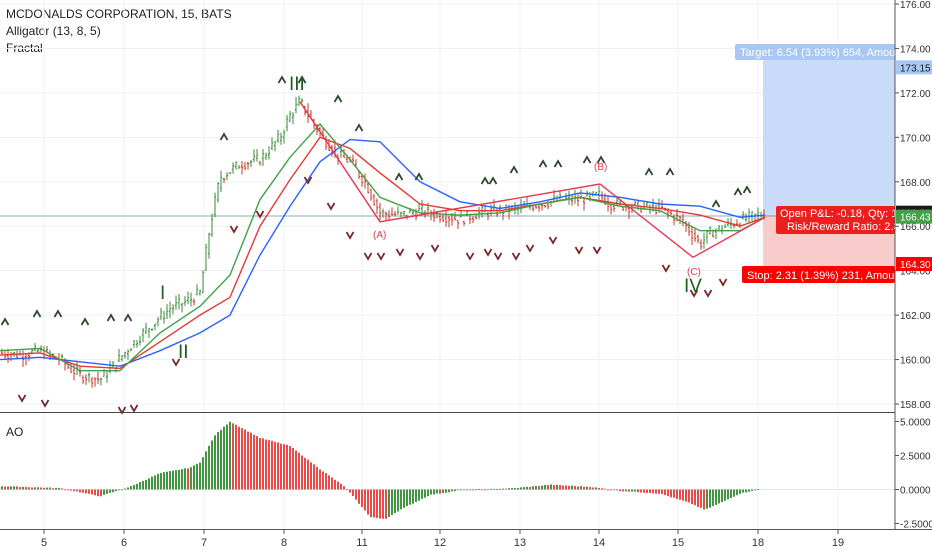 Image resolution: width=932 pixels, height=550 pixels. What do you see at coordinates (14, 432) in the screenshot?
I see `ao-pane-label: AO` at bounding box center [14, 432].